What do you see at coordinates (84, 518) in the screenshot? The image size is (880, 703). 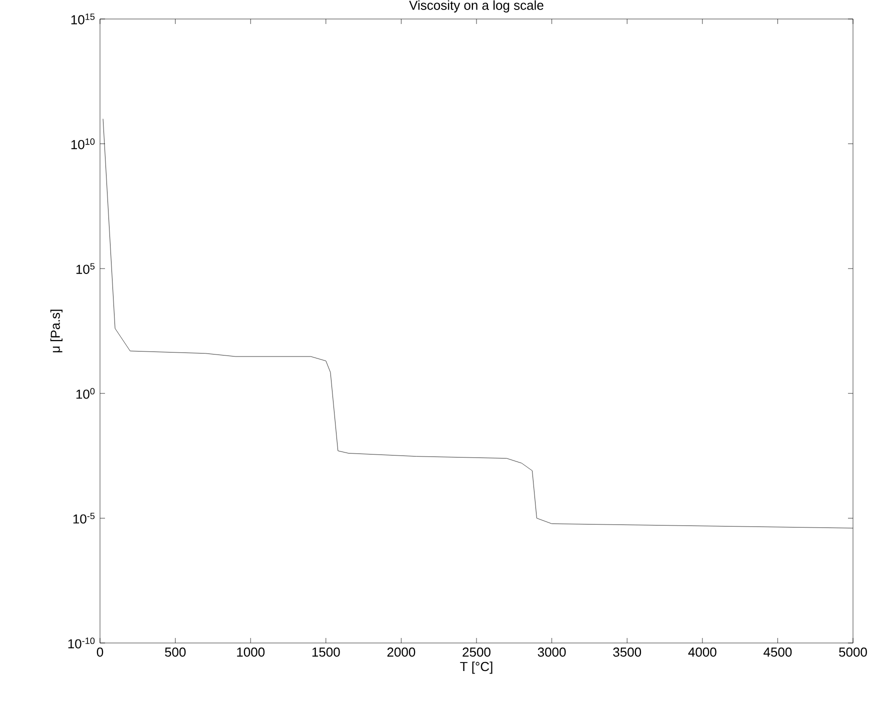 I see `y-tick-label: 10$^{-5}$` at bounding box center [84, 518].